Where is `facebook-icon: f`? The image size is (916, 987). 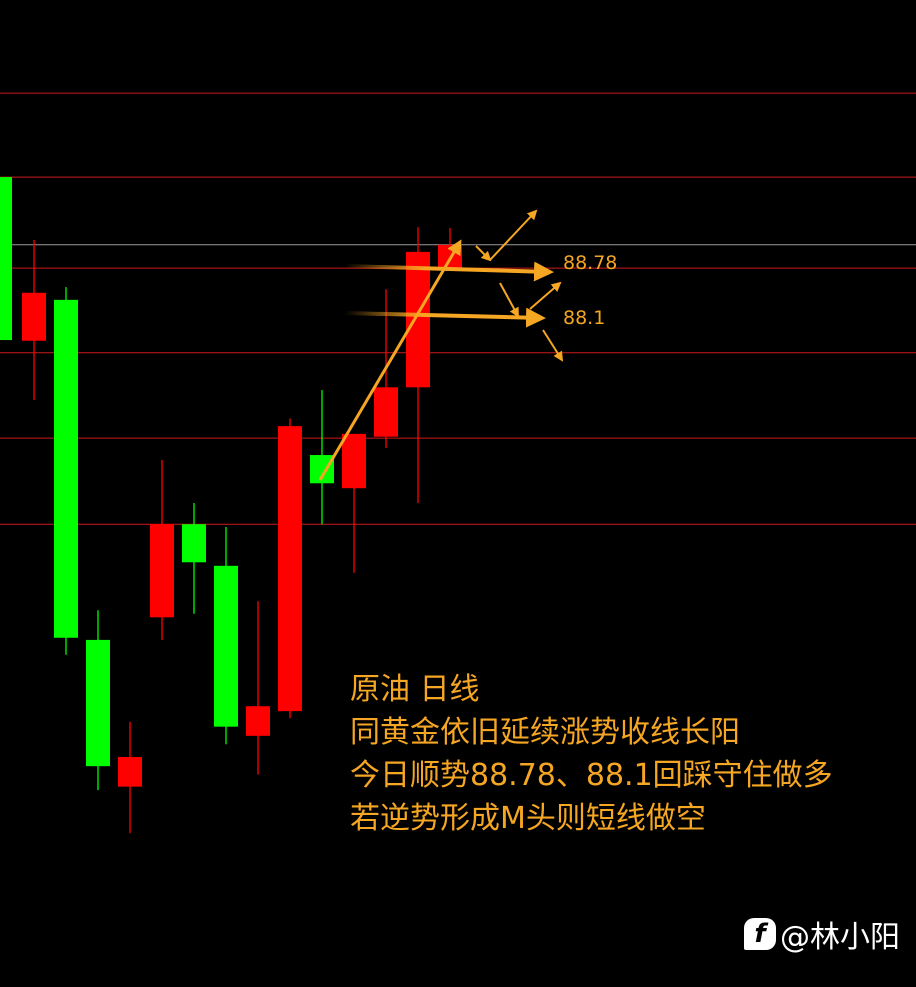
facebook-icon: f is located at coordinates (760, 934).